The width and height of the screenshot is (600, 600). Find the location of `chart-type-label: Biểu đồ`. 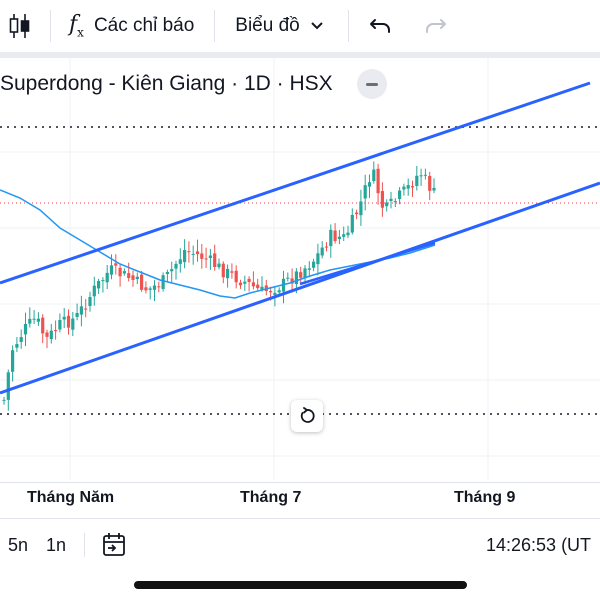

chart-type-label: Biểu đồ is located at coordinates (267, 25).